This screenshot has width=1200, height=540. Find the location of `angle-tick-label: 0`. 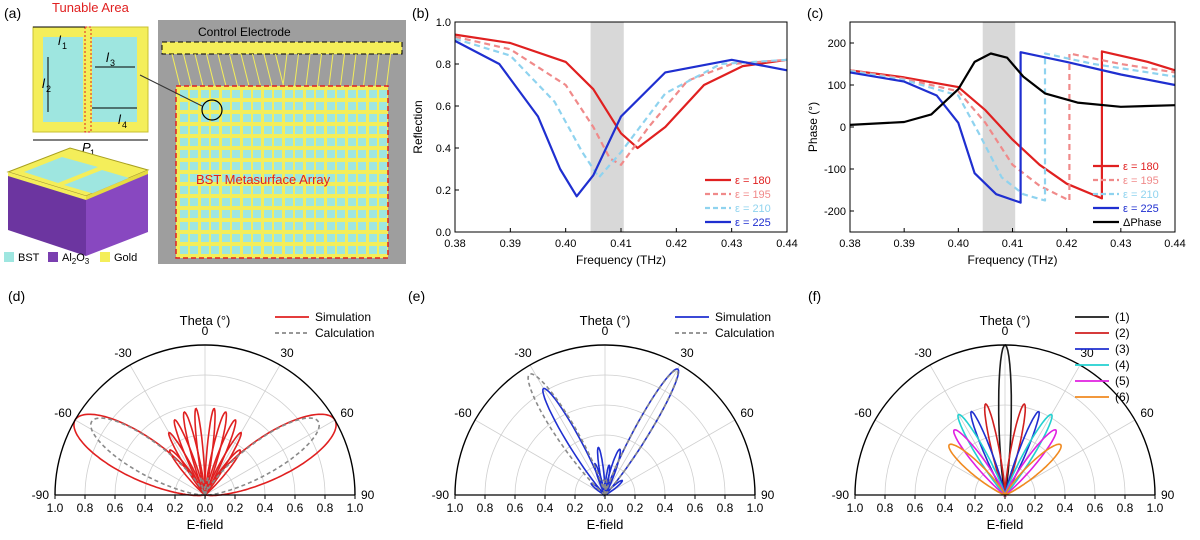

angle-tick-label: 0 is located at coordinates (1005, 331).